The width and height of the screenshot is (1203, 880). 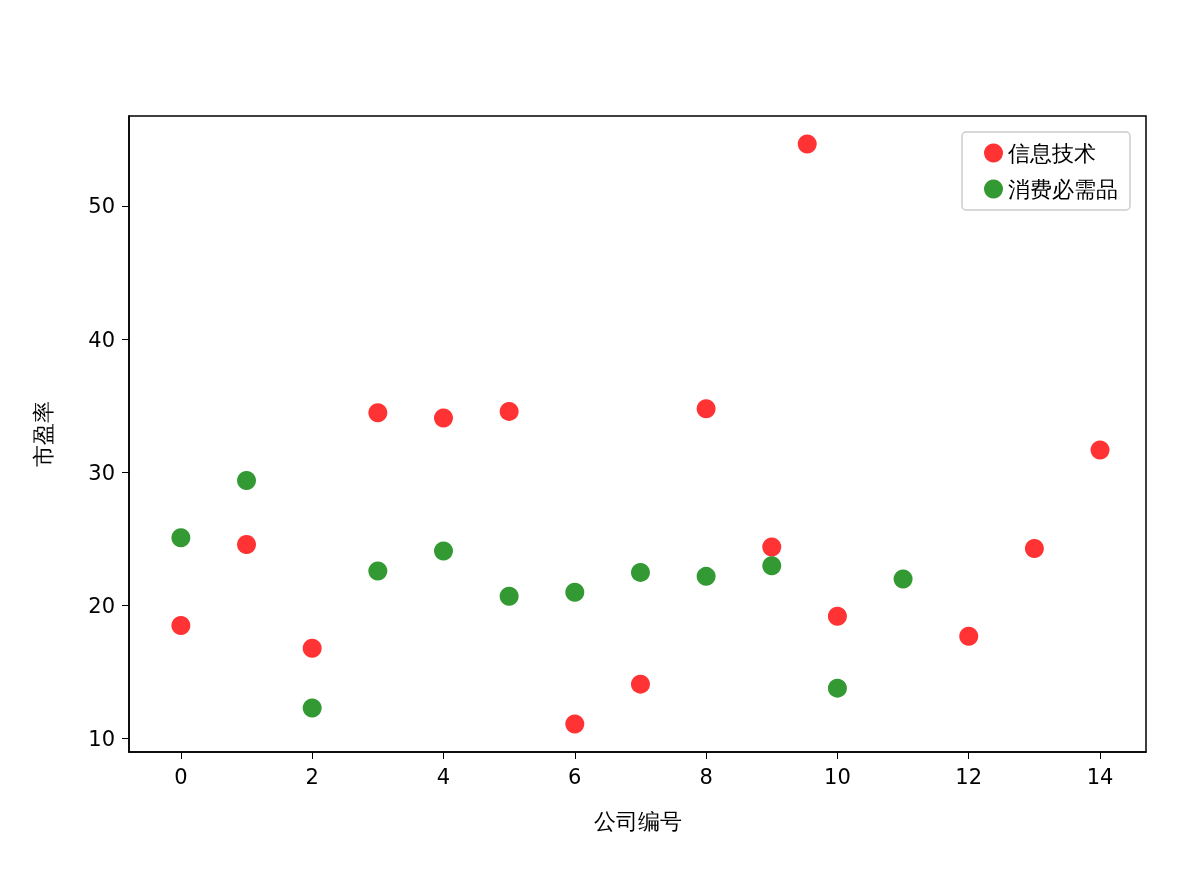 I want to click on x-tick-label: 12, so click(x=969, y=776).